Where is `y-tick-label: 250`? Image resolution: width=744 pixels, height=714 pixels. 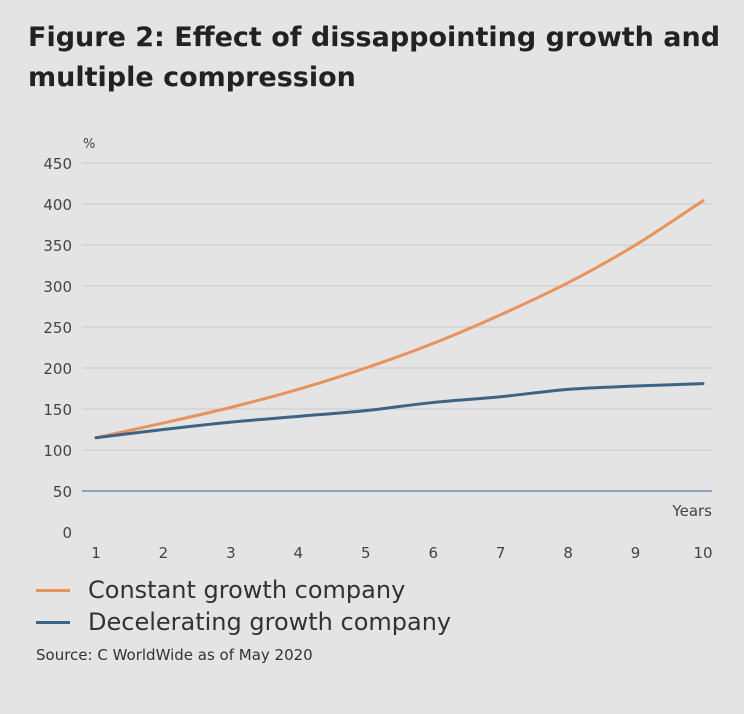
y-tick-label: 250 is located at coordinates (57, 328).